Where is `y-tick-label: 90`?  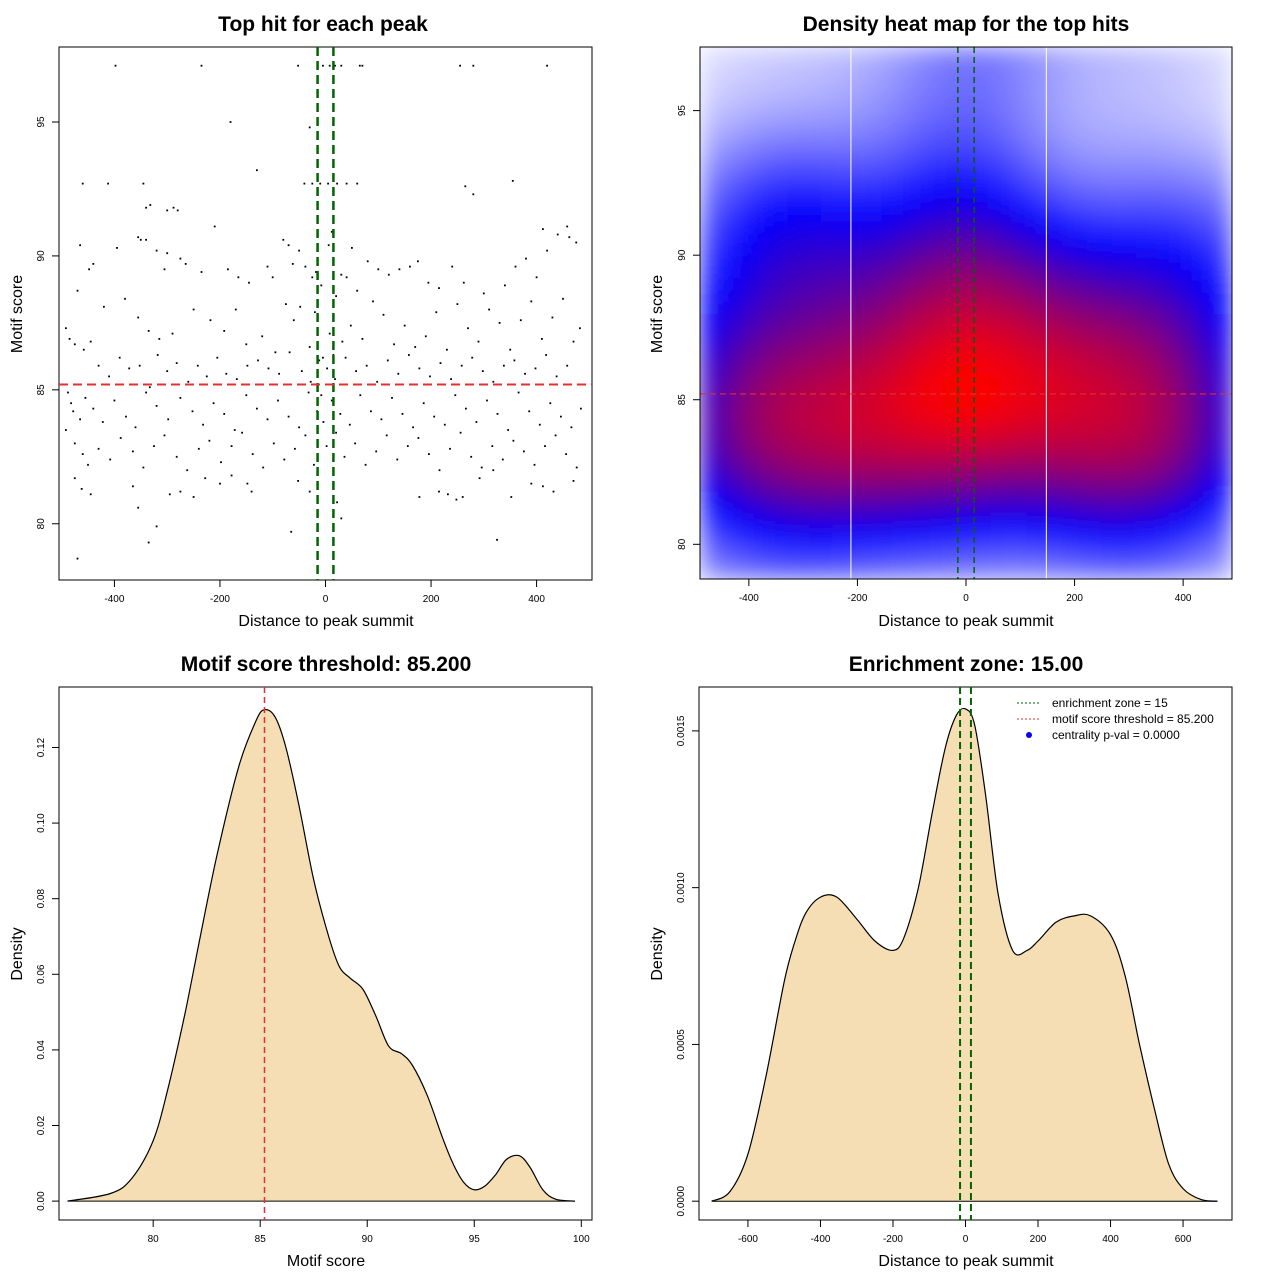
y-tick-label: 90 is located at coordinates (41, 256).